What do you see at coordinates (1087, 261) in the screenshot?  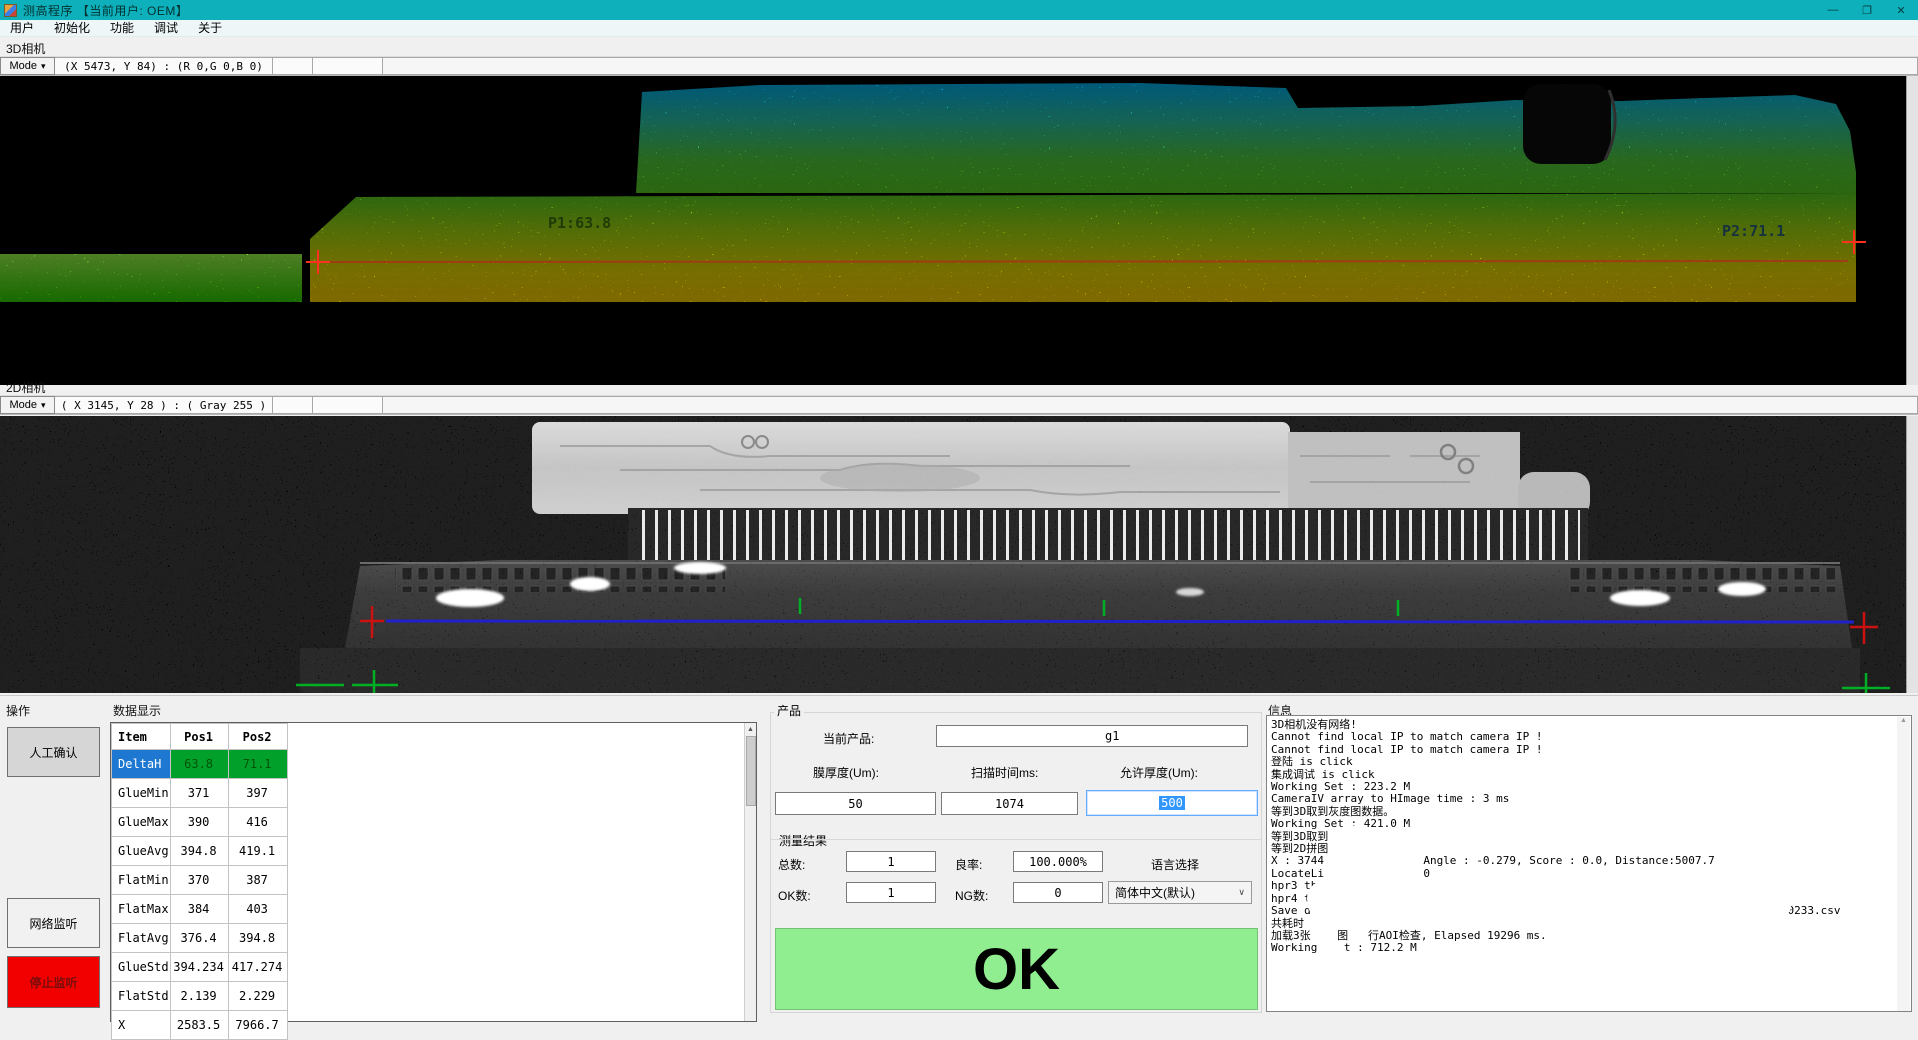 I see `measure-line` at bounding box center [1087, 261].